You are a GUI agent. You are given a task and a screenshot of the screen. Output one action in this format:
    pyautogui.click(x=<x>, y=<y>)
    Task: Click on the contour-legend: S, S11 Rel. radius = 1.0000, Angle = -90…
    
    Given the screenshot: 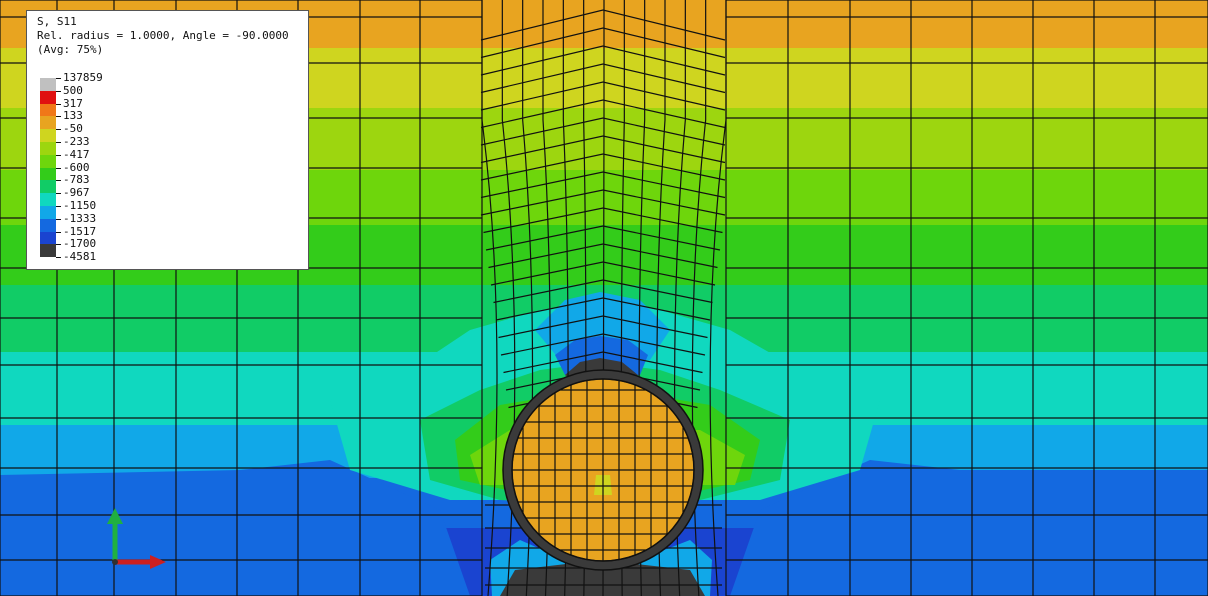 What is the action you would take?
    pyautogui.click(x=167, y=140)
    